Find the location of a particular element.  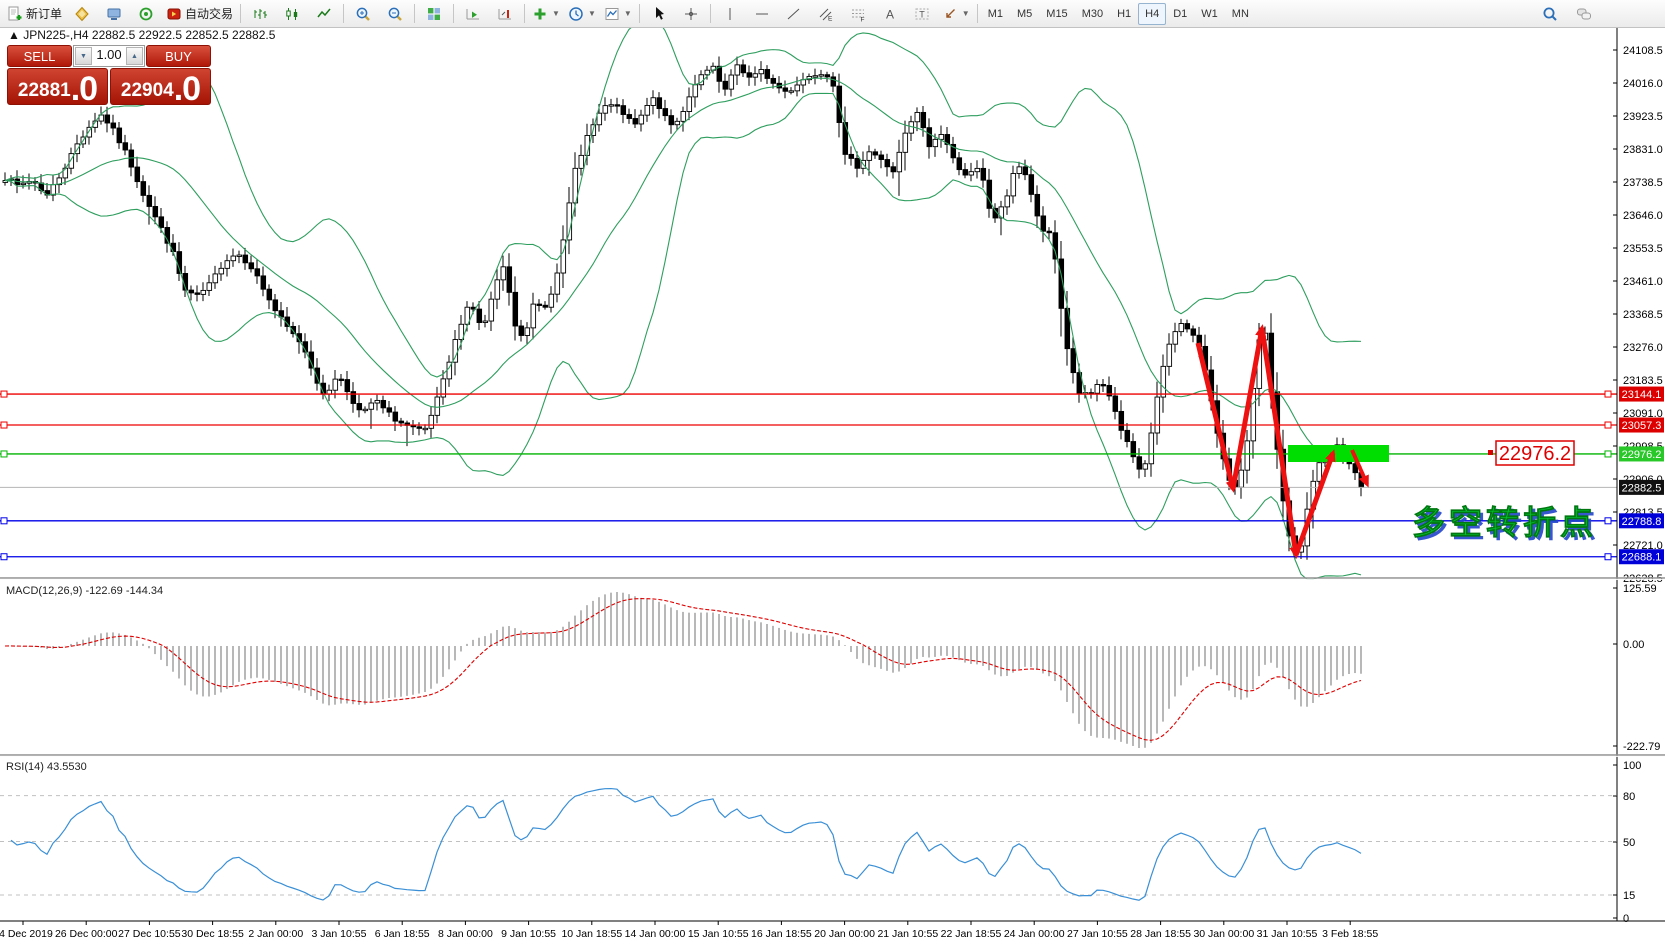

shapes-button: ▼ is located at coordinates (956, 14).